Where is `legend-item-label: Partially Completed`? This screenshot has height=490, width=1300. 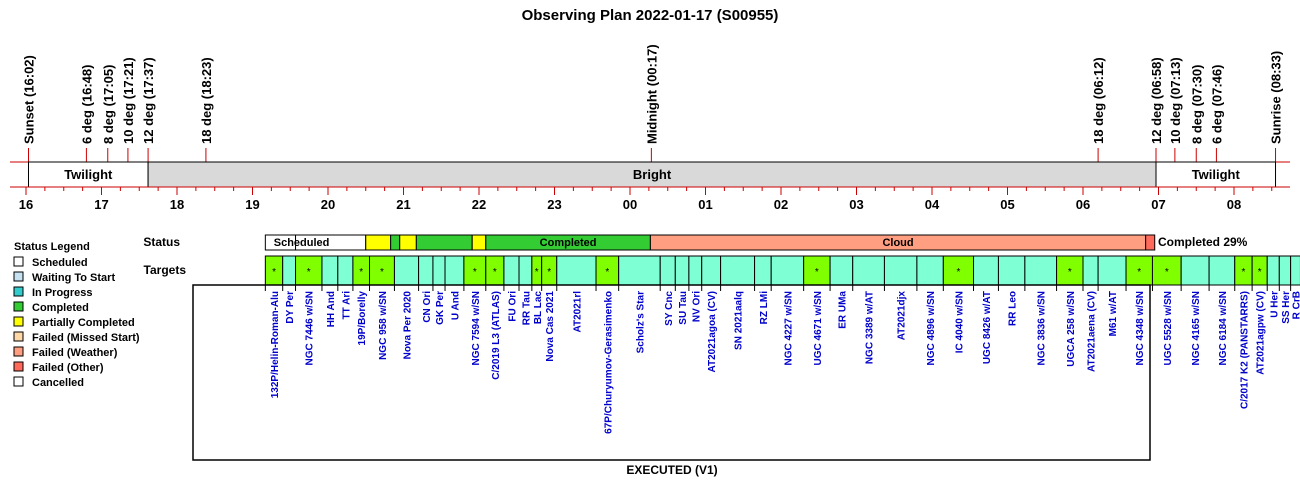 legend-item-label: Partially Completed is located at coordinates (83, 323).